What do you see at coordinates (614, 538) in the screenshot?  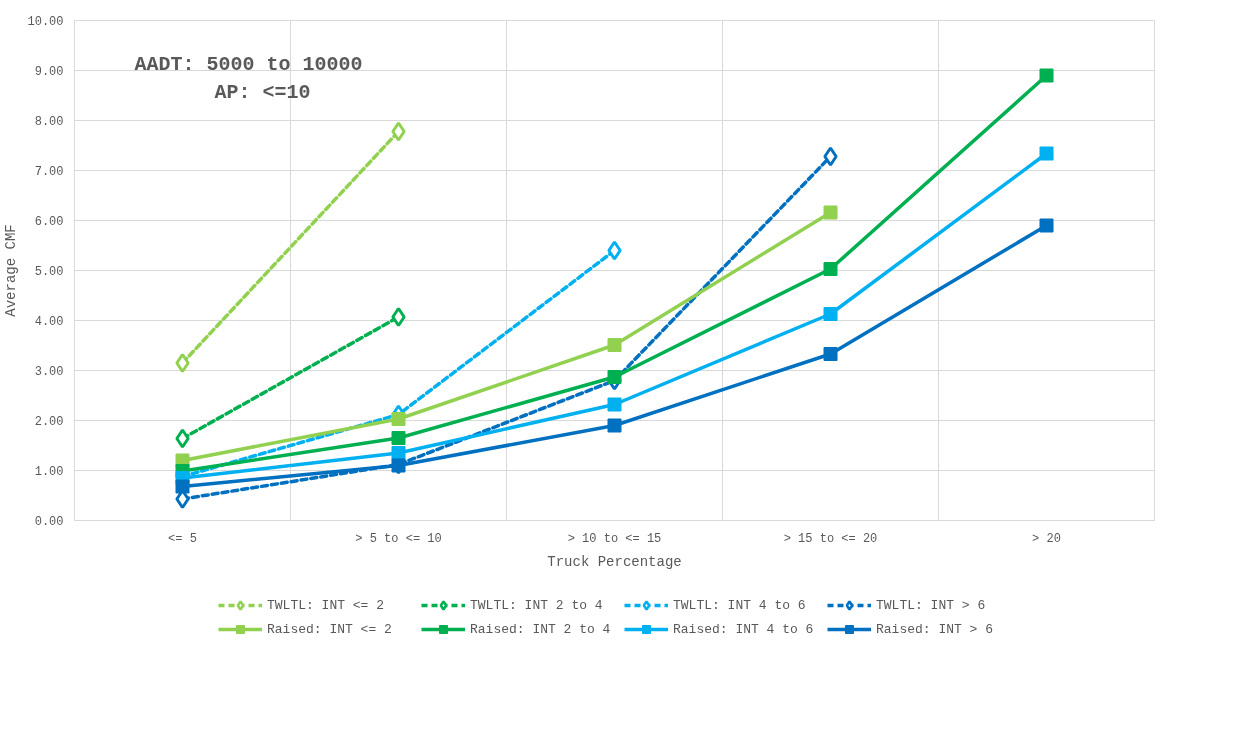 I see `x-tick-label: > 10 to <= 15` at bounding box center [614, 538].